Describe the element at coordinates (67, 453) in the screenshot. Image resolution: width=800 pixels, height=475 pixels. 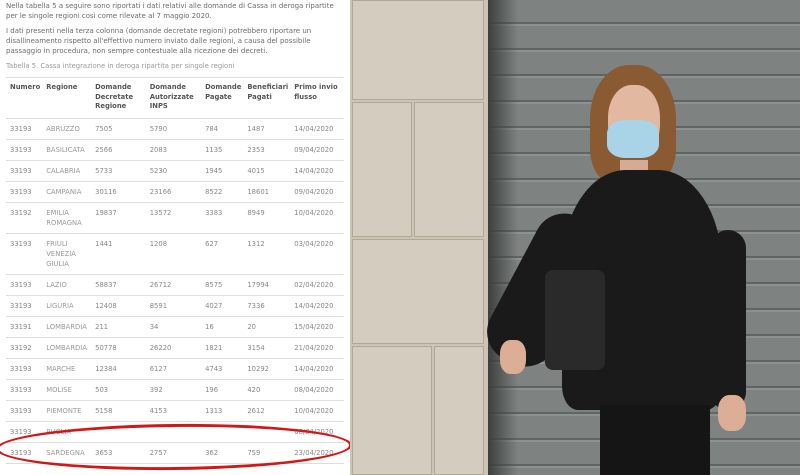
I see `table-cell: SARDEGNA` at that location.